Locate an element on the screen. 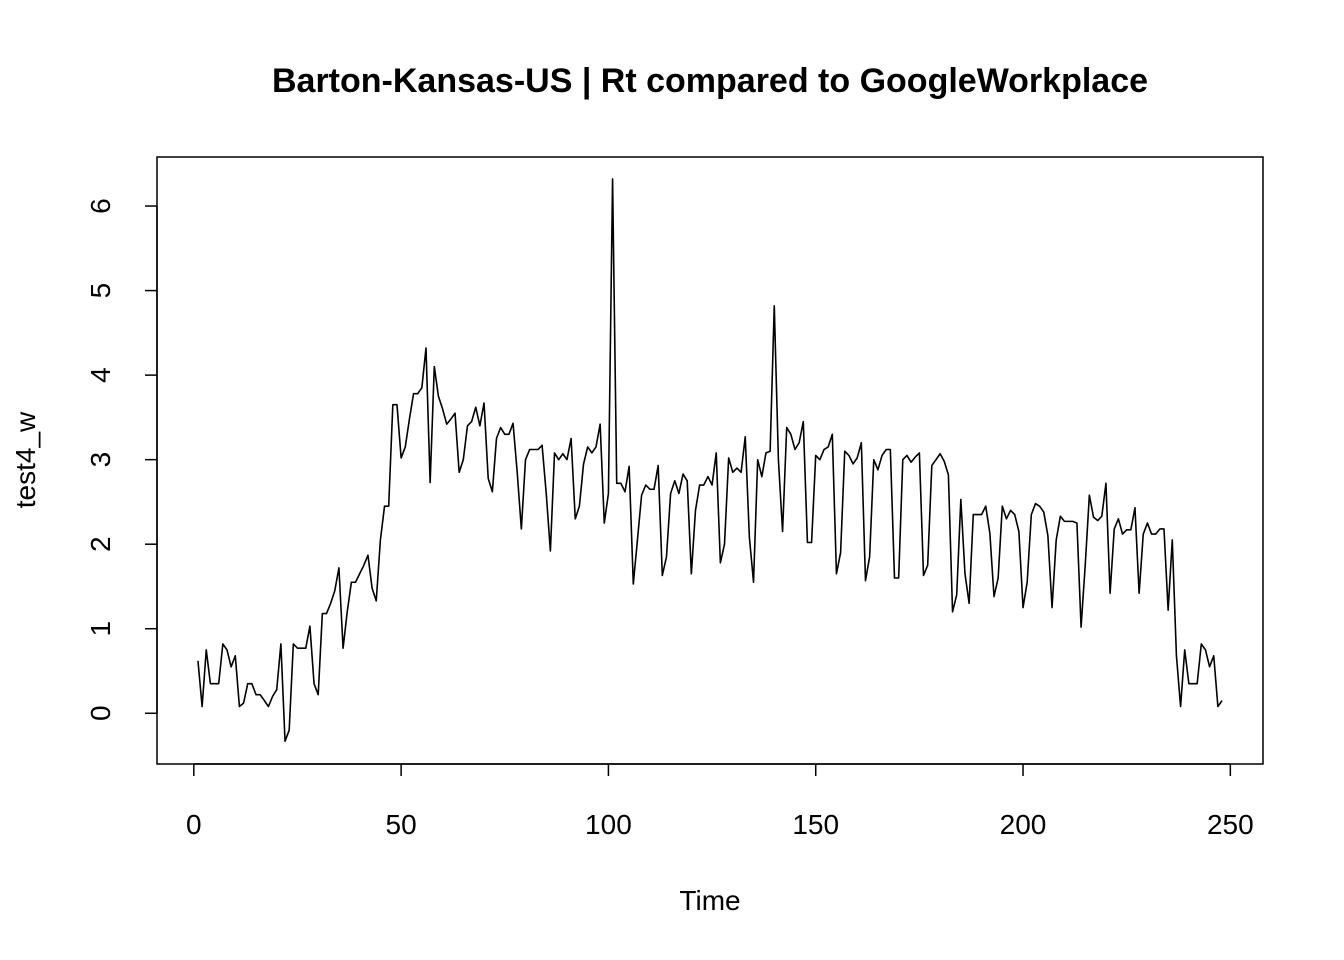  x-tick-label: 250 is located at coordinates (1230, 824).